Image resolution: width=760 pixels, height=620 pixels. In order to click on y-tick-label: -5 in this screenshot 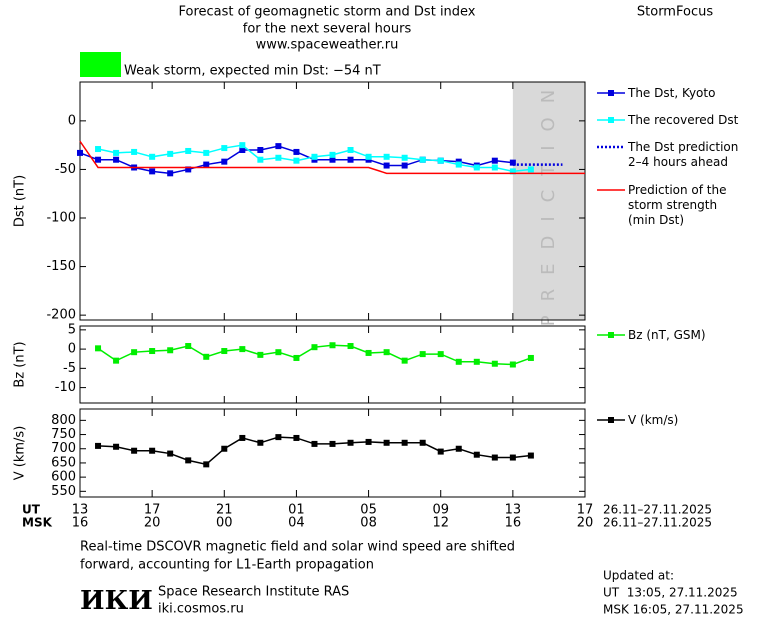, I will do `click(69, 368)`.